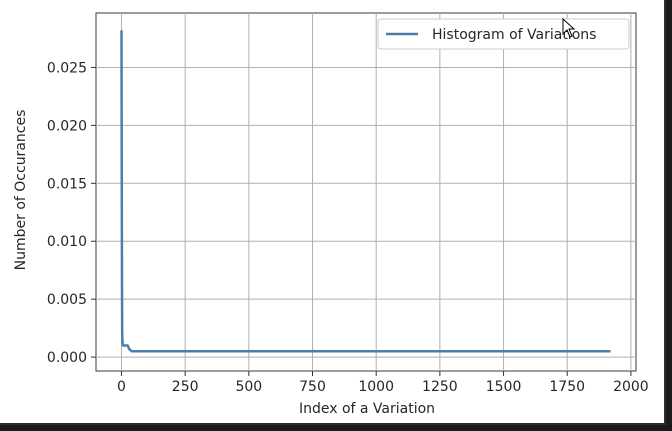  I want to click on x-tick-label: 250, so click(185, 387).